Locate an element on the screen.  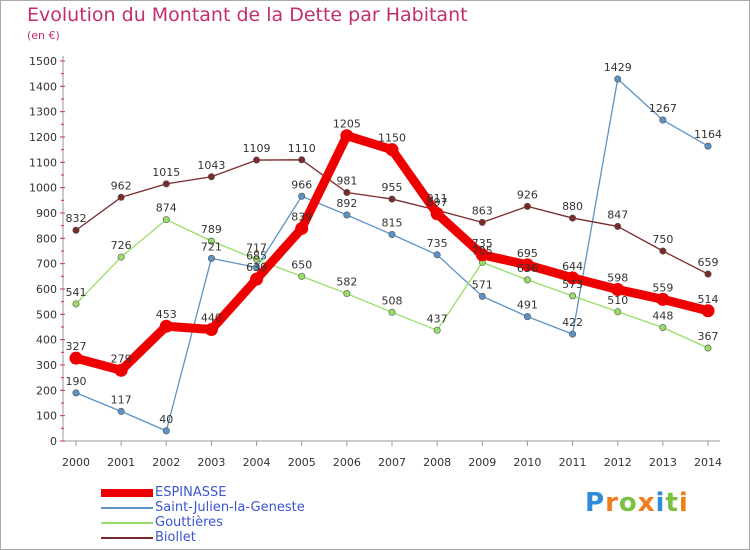
data-label-3: 1015 is located at coordinates (166, 172).